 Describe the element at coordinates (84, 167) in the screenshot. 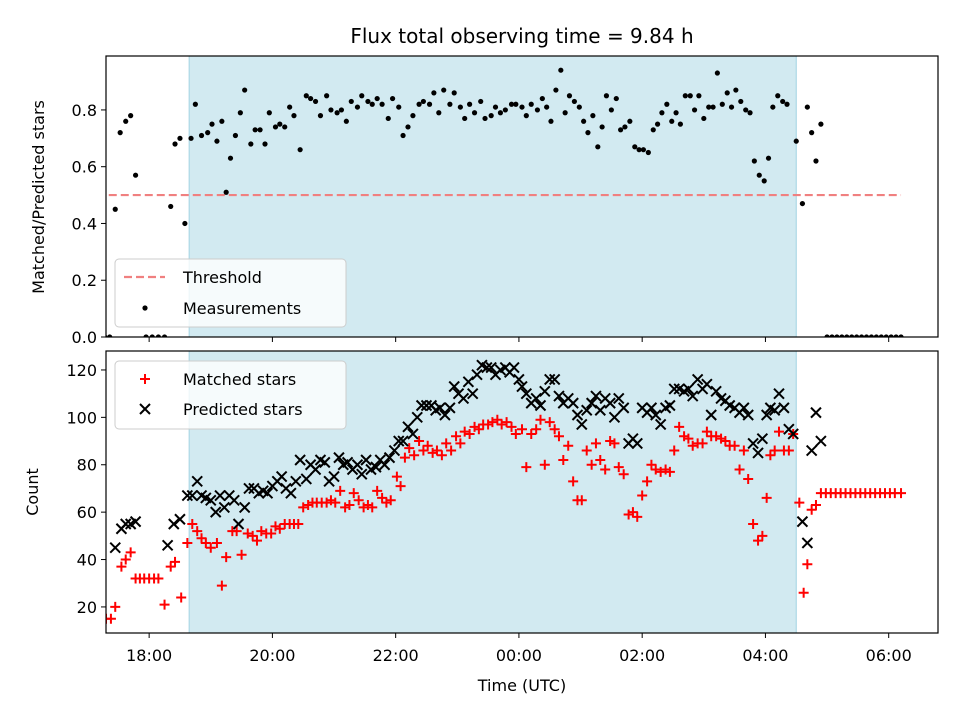

I see `top-y-tick-label: 0.6` at that location.